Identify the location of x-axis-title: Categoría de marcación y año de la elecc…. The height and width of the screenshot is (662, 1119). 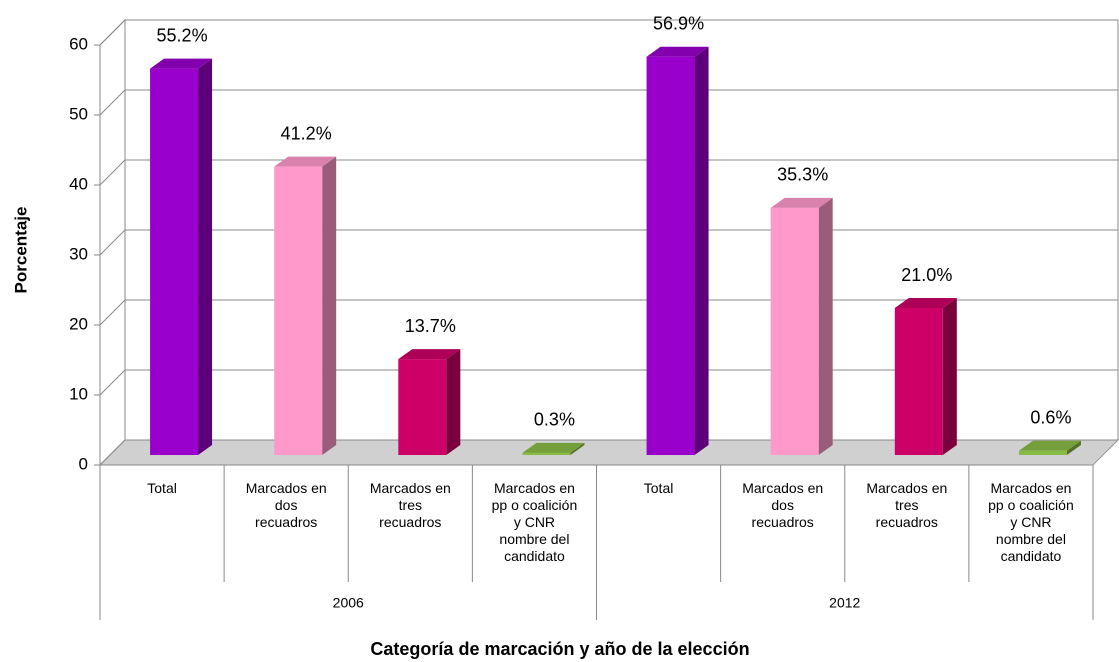
(559, 649).